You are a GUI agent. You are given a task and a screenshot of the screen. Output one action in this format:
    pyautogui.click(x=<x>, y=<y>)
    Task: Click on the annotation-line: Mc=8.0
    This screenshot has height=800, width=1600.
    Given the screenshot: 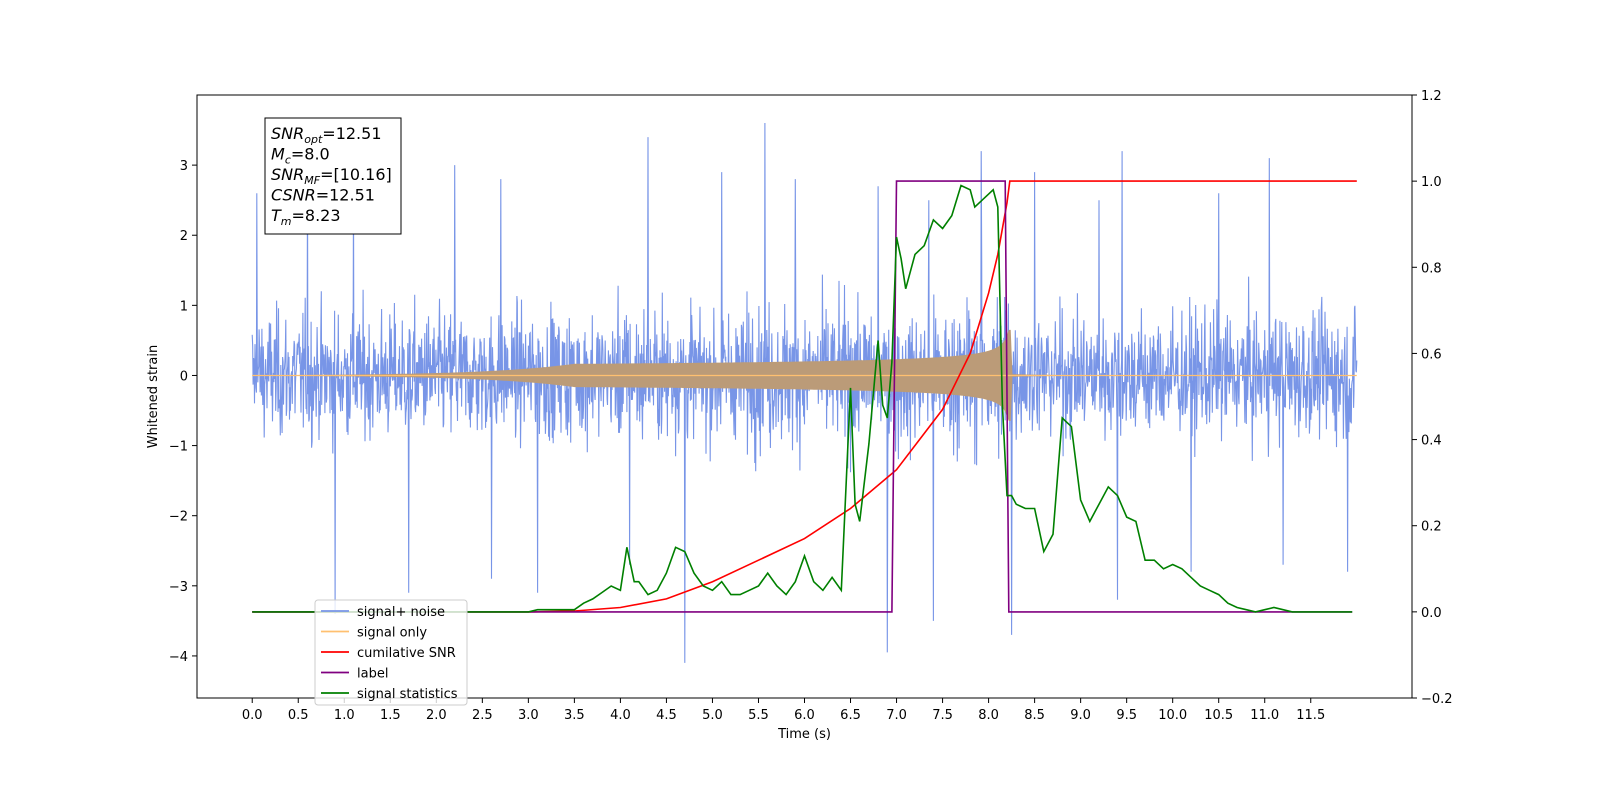 What is the action you would take?
    pyautogui.click(x=300, y=156)
    